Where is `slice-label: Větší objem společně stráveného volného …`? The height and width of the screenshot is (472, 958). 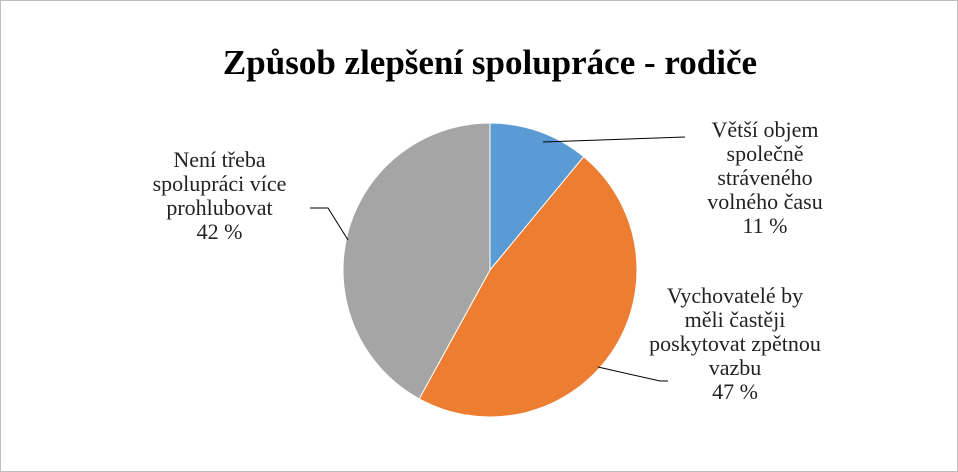
slice-label: Větší objem společně stráveného volného … is located at coordinates (765, 178).